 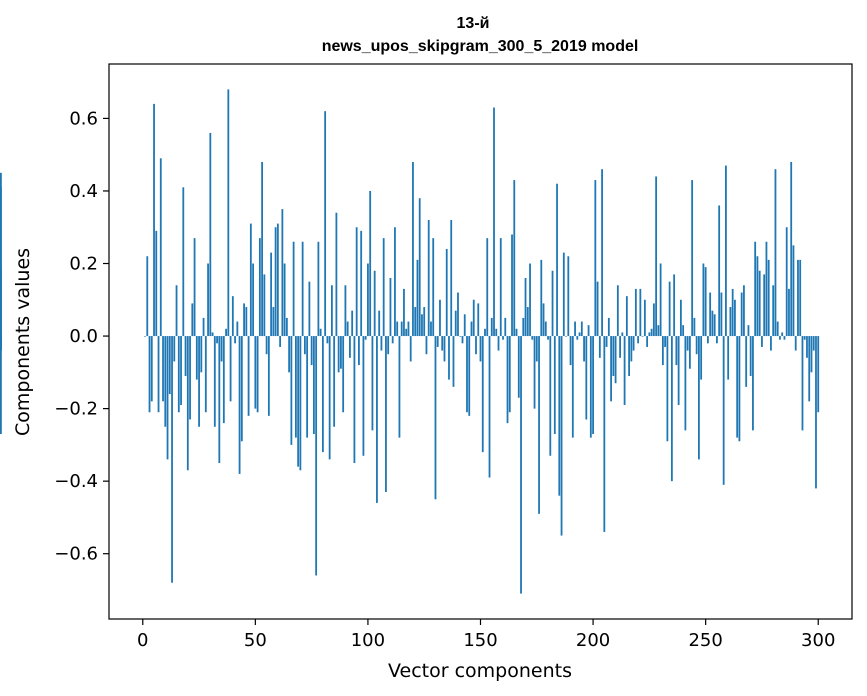 What do you see at coordinates (486, 635) in the screenshot?
I see `x-axis-ticks: 0 50 100 150 200 250 300` at bounding box center [486, 635].